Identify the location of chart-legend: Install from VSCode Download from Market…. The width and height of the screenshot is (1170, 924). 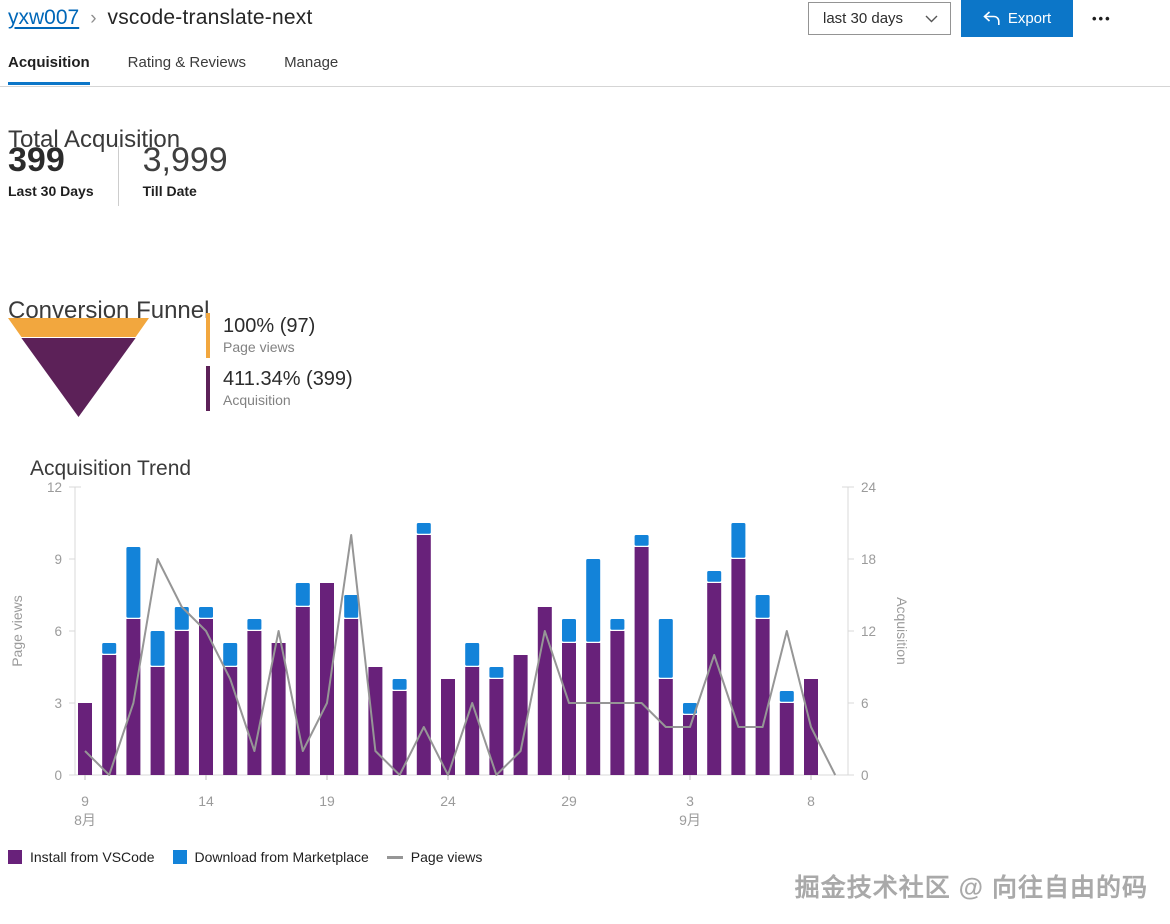
(245, 857).